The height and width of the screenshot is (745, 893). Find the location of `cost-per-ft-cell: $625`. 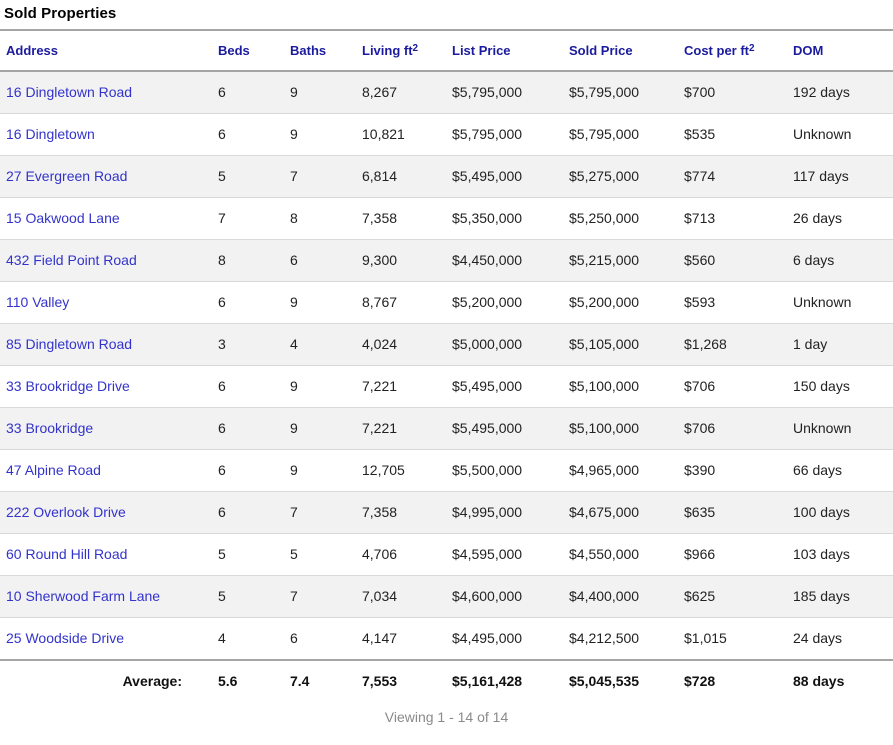

cost-per-ft-cell: $625 is located at coordinates (732, 596).